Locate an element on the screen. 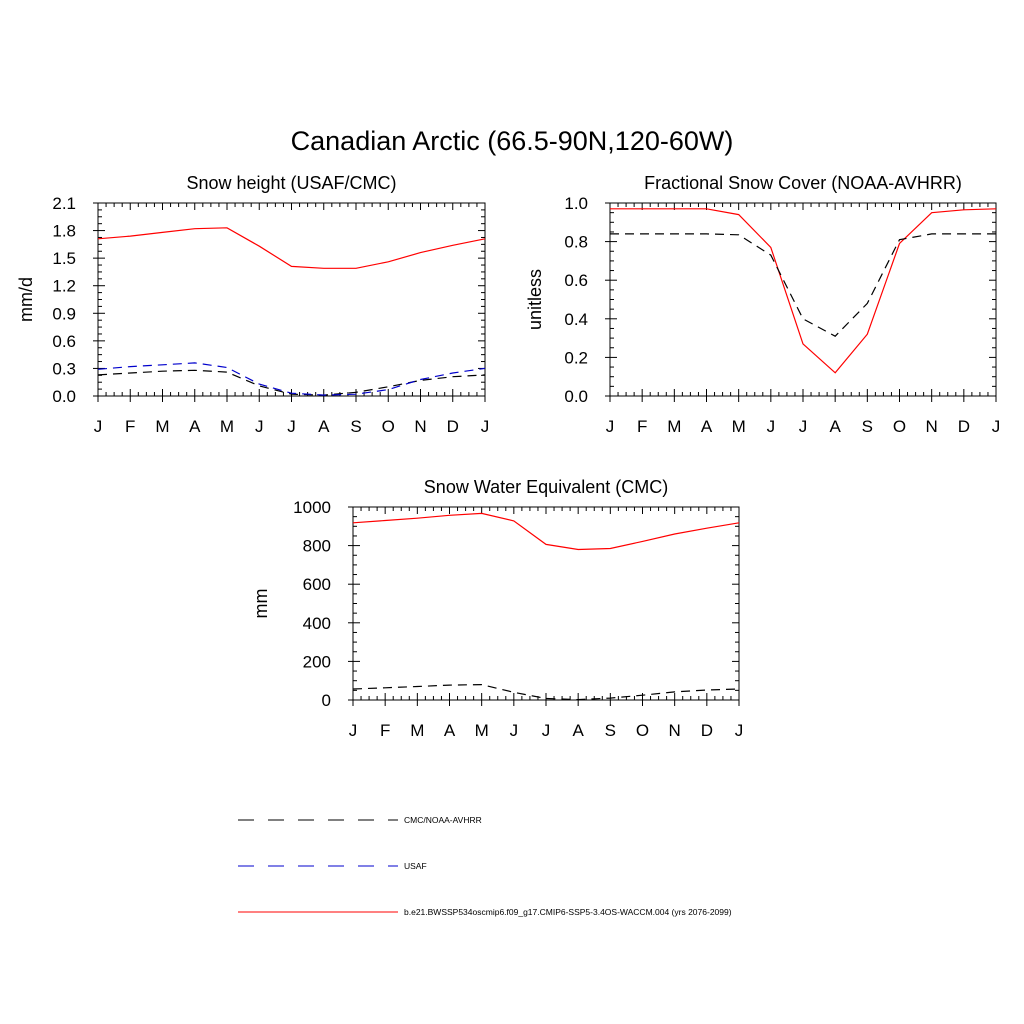 Image resolution: width=1024 pixels, height=1024 pixels. y-tick-label: 1000 is located at coordinates (312, 507).